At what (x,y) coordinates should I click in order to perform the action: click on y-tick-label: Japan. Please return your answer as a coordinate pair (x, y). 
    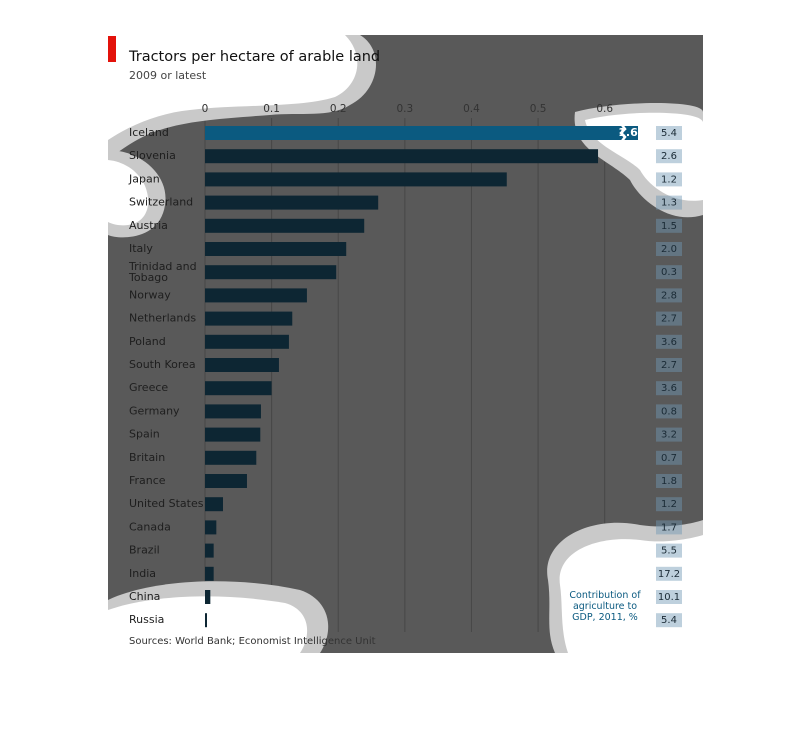
    Looking at the image, I should click on (144, 178).